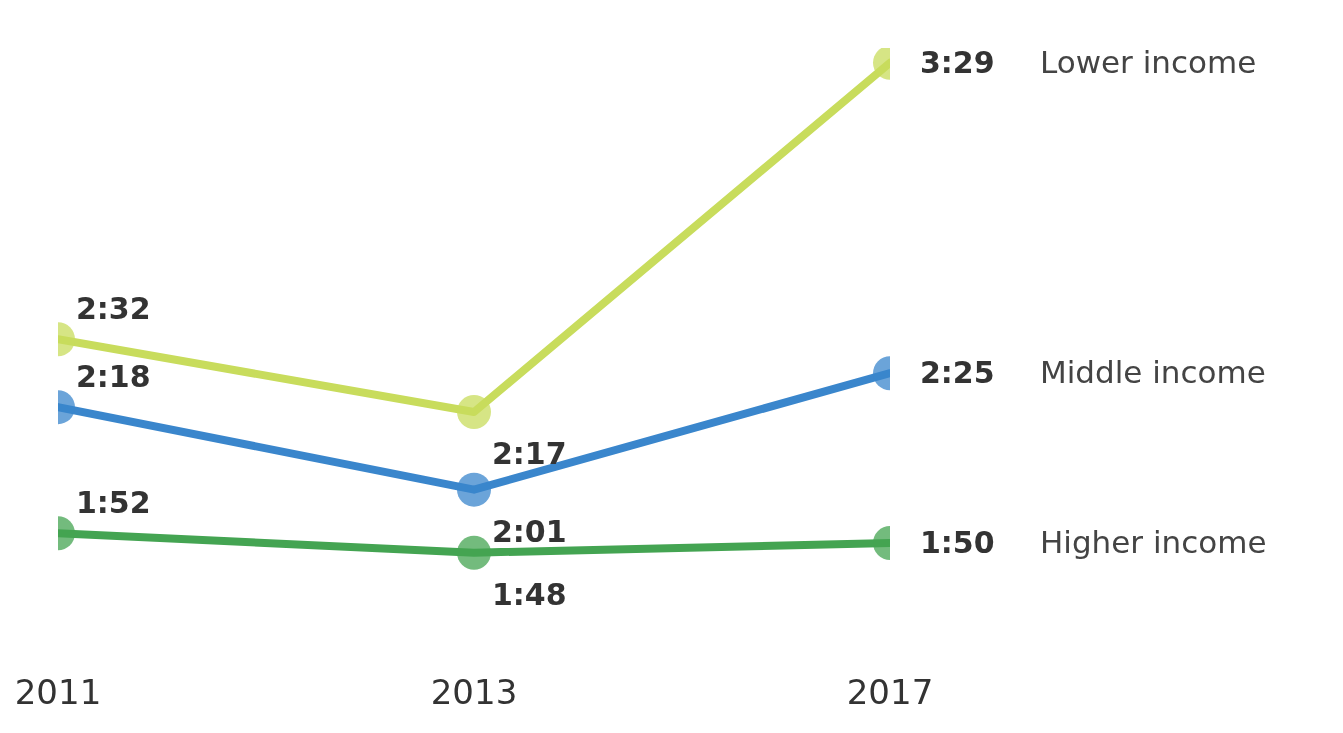 Image resolution: width=1343 pixels, height=733 pixels. What do you see at coordinates (474, 692) in the screenshot?
I see `x-tick-label: 2013` at bounding box center [474, 692].